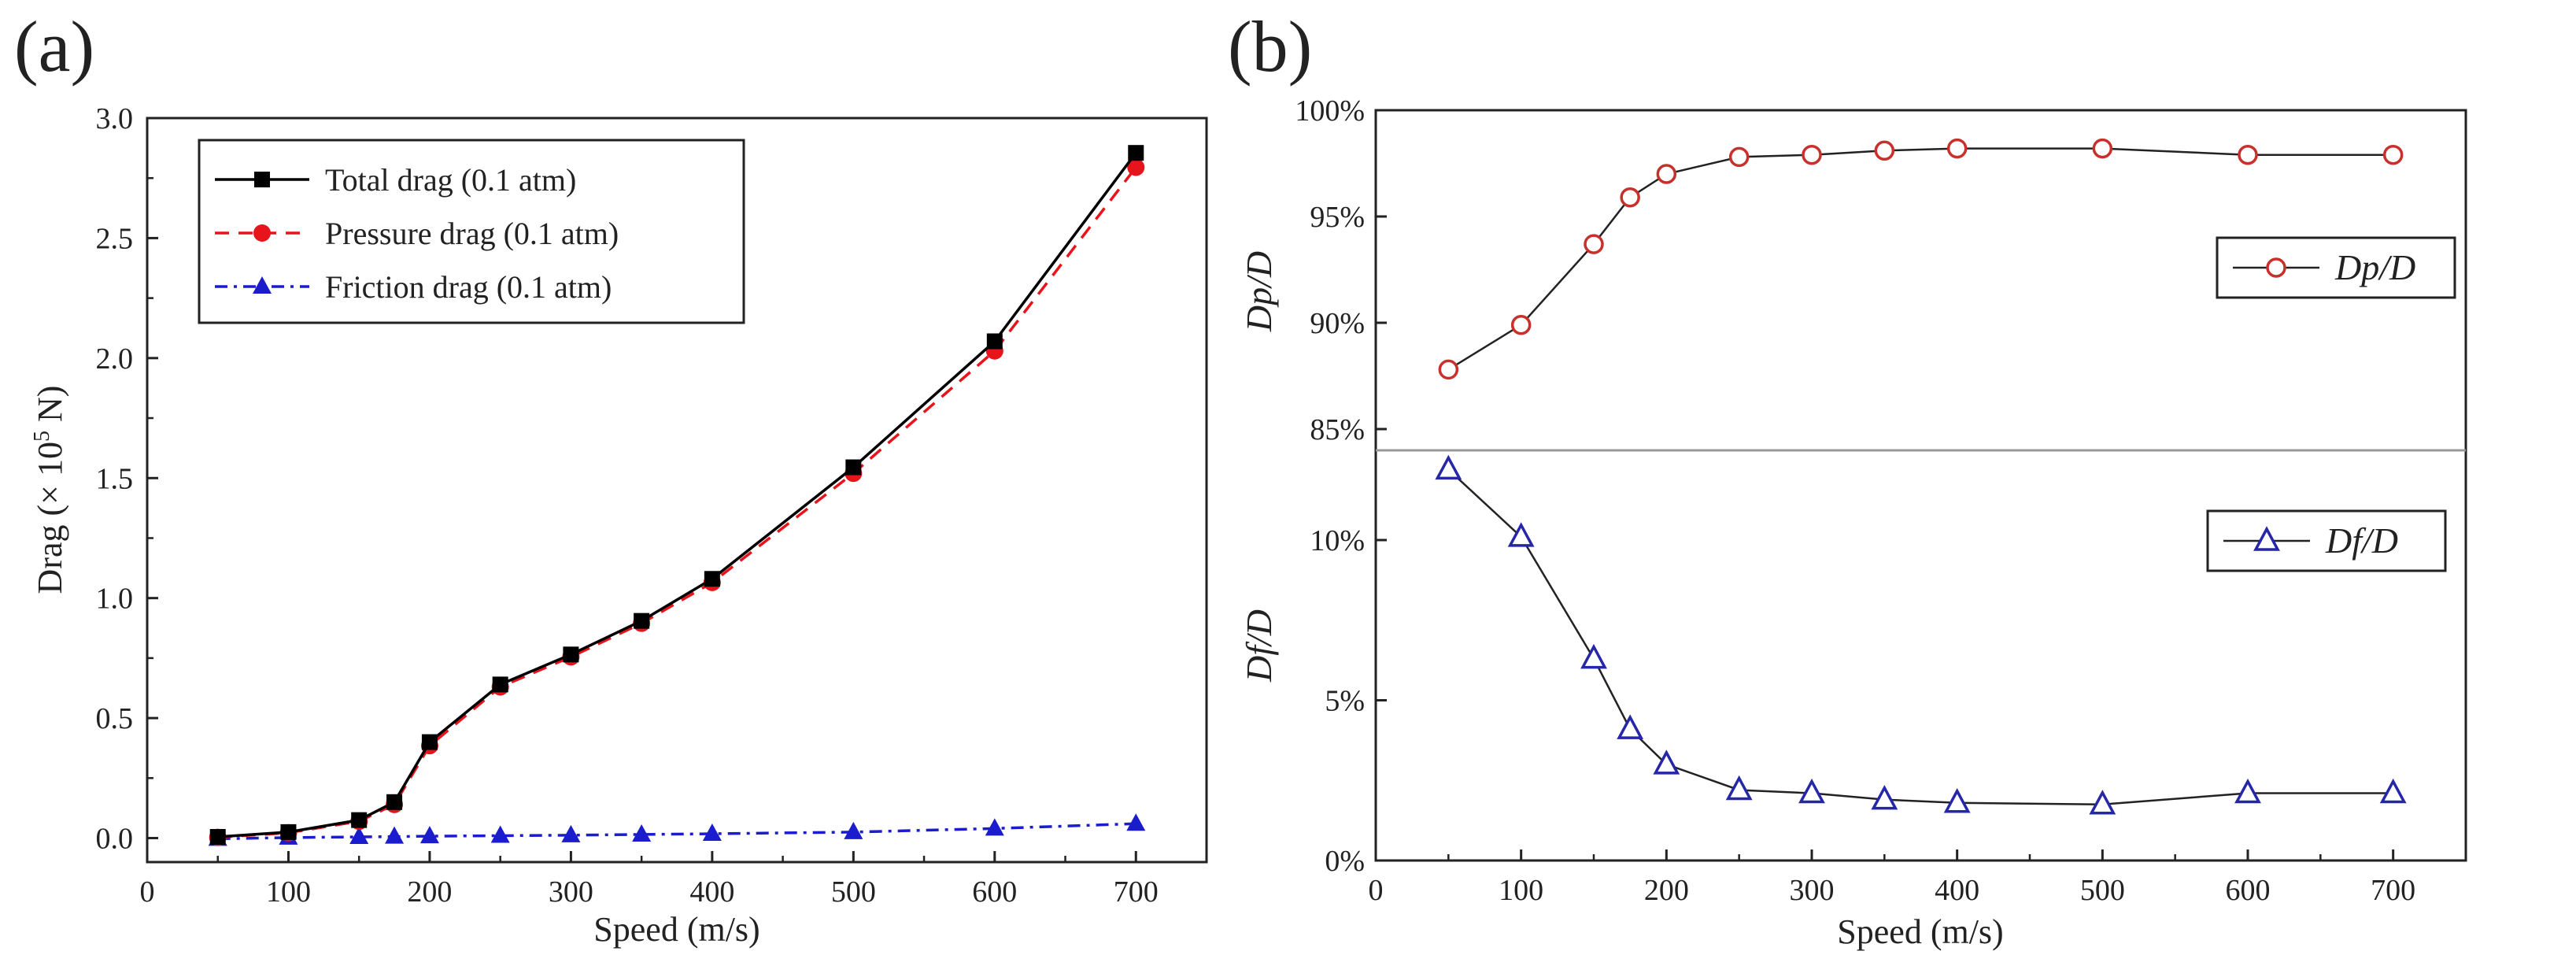 This screenshot has height=966, width=2576. I want to click on panel-b-x-tick-label: 300, so click(1813, 890).